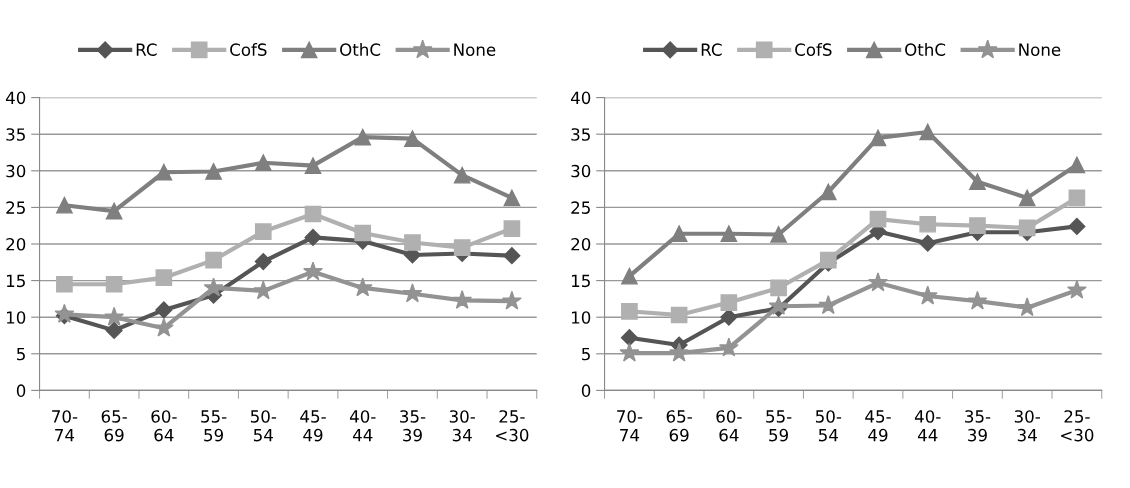 The image size is (1130, 488). Describe the element at coordinates (21, 354) in the screenshot. I see `y-tick-label: 5` at that location.